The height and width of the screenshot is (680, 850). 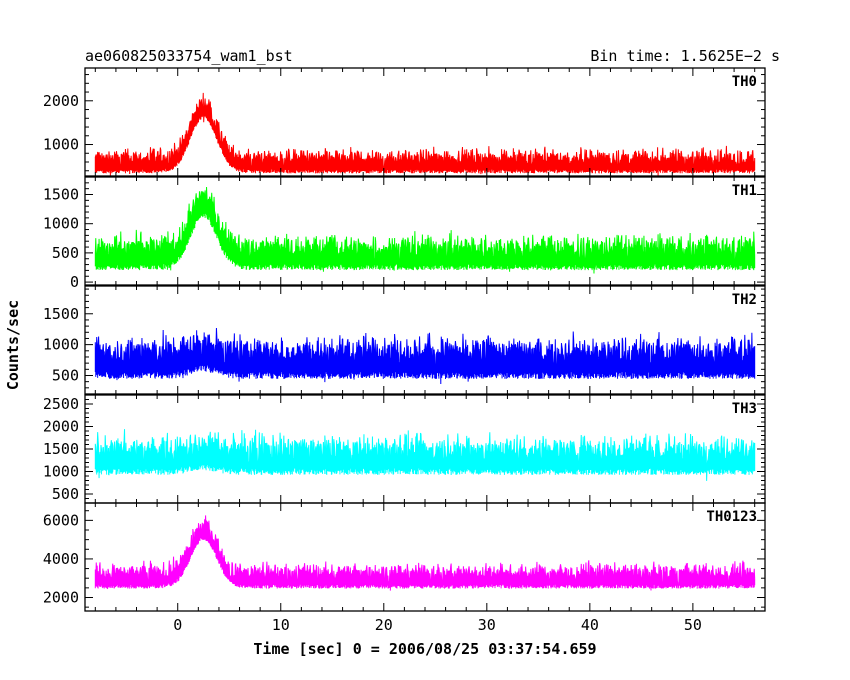 What do you see at coordinates (61, 404) in the screenshot?
I see `y-tick-label: 2500` at bounding box center [61, 404].